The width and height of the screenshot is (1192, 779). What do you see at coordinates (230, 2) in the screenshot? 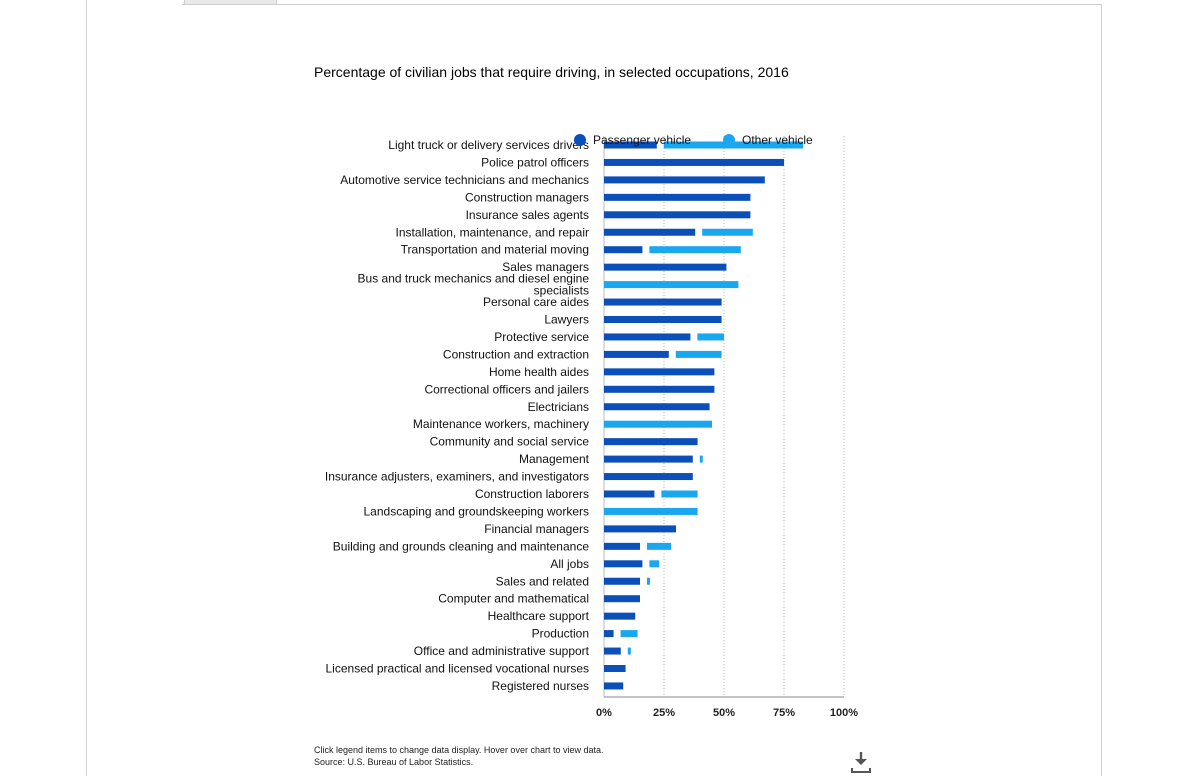
I see `chart-tab` at bounding box center [230, 2].